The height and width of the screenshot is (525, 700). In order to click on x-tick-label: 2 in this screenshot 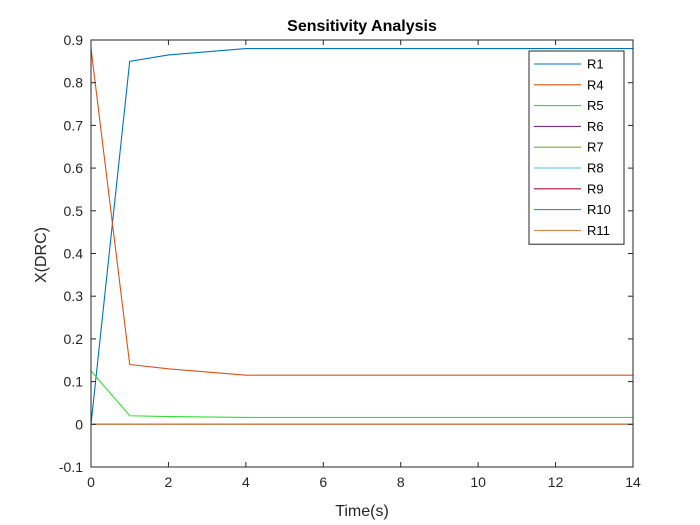, I will do `click(169, 482)`.